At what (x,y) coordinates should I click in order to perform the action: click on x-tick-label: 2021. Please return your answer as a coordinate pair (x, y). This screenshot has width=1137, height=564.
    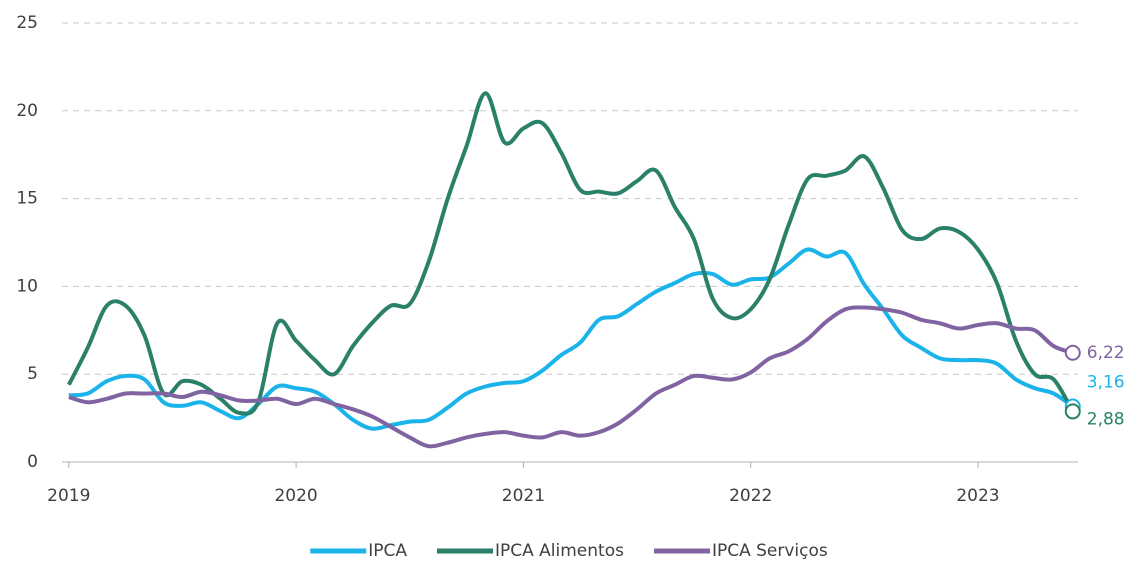
    Looking at the image, I should click on (523, 496).